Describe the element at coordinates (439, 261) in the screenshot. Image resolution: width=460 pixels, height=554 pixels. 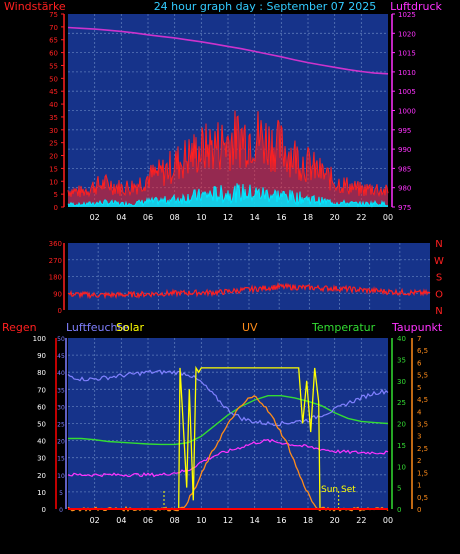
I see `compass-label: W` at that location.